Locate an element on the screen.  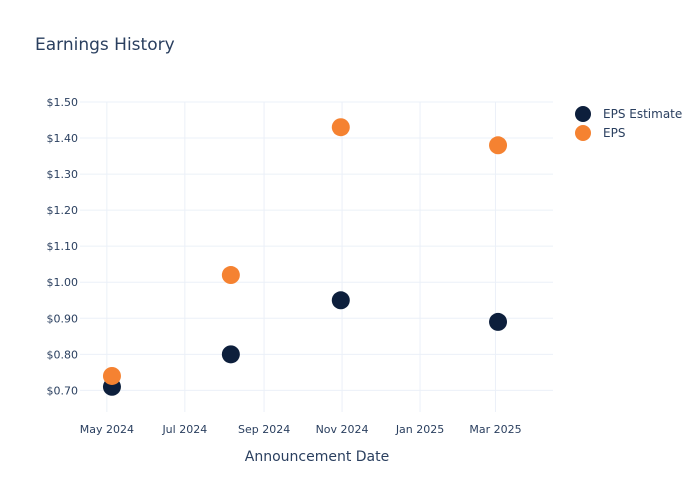
x-tick-label: Mar 2025 is located at coordinates (495, 429).